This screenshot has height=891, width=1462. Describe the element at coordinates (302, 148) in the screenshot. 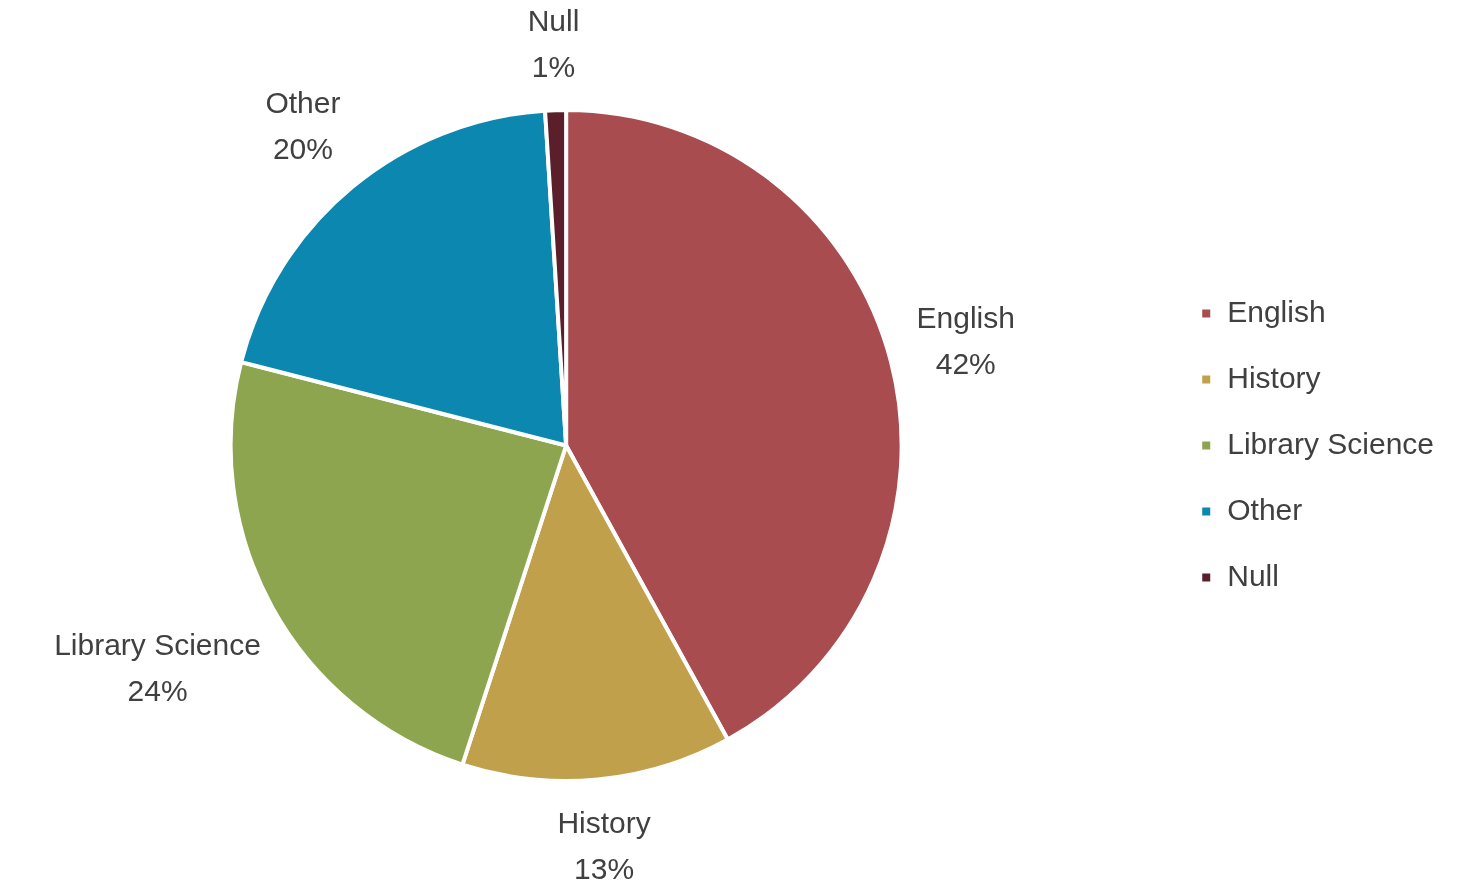

I see `data-label: 20%` at that location.